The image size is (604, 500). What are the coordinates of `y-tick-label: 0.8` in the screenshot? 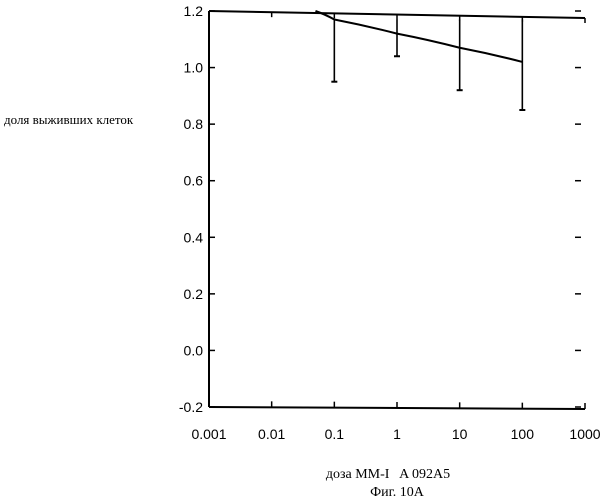 It's located at (194, 124).